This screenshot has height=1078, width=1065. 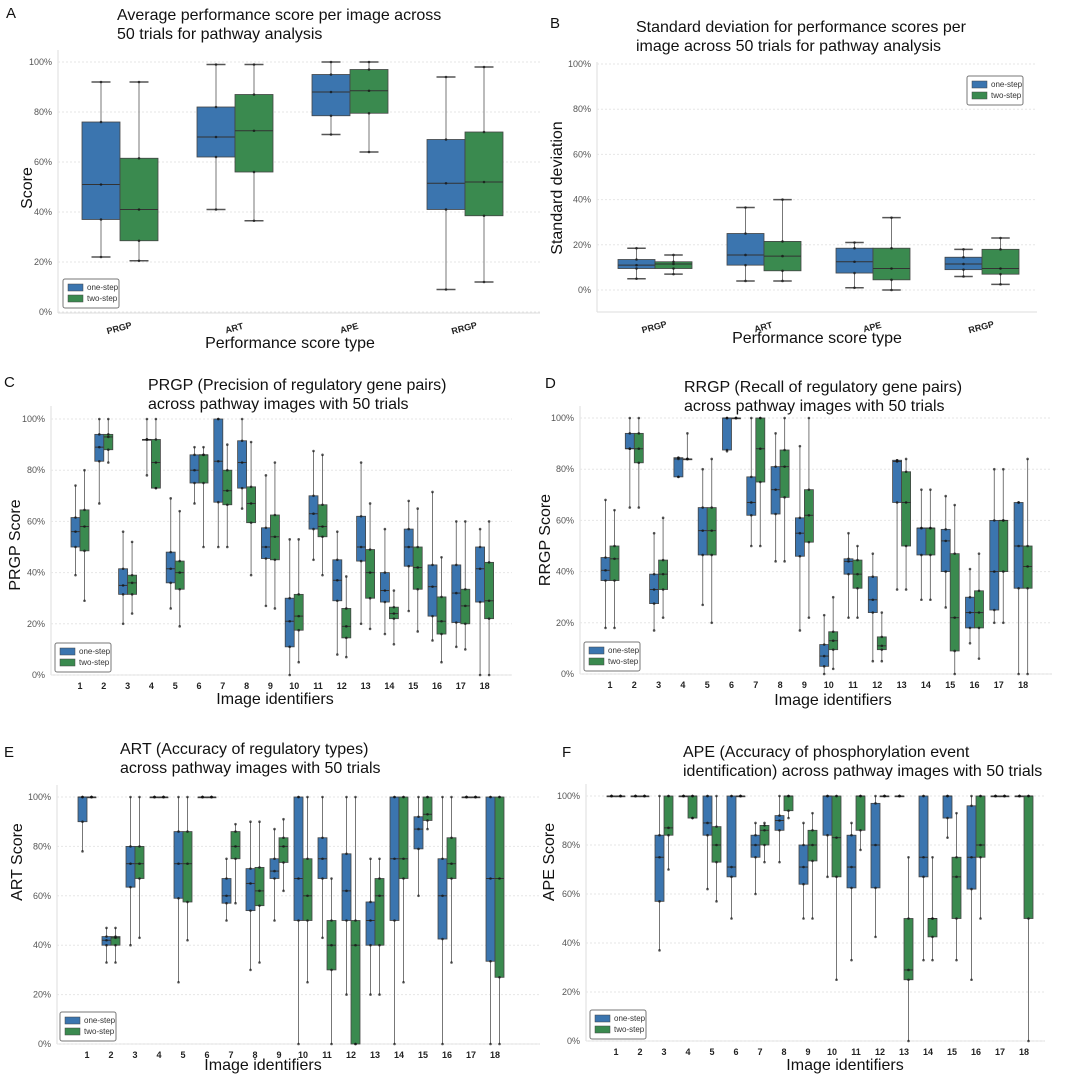 What do you see at coordinates (290, 343) in the screenshot?
I see `x-axis-label: Performance score type` at bounding box center [290, 343].